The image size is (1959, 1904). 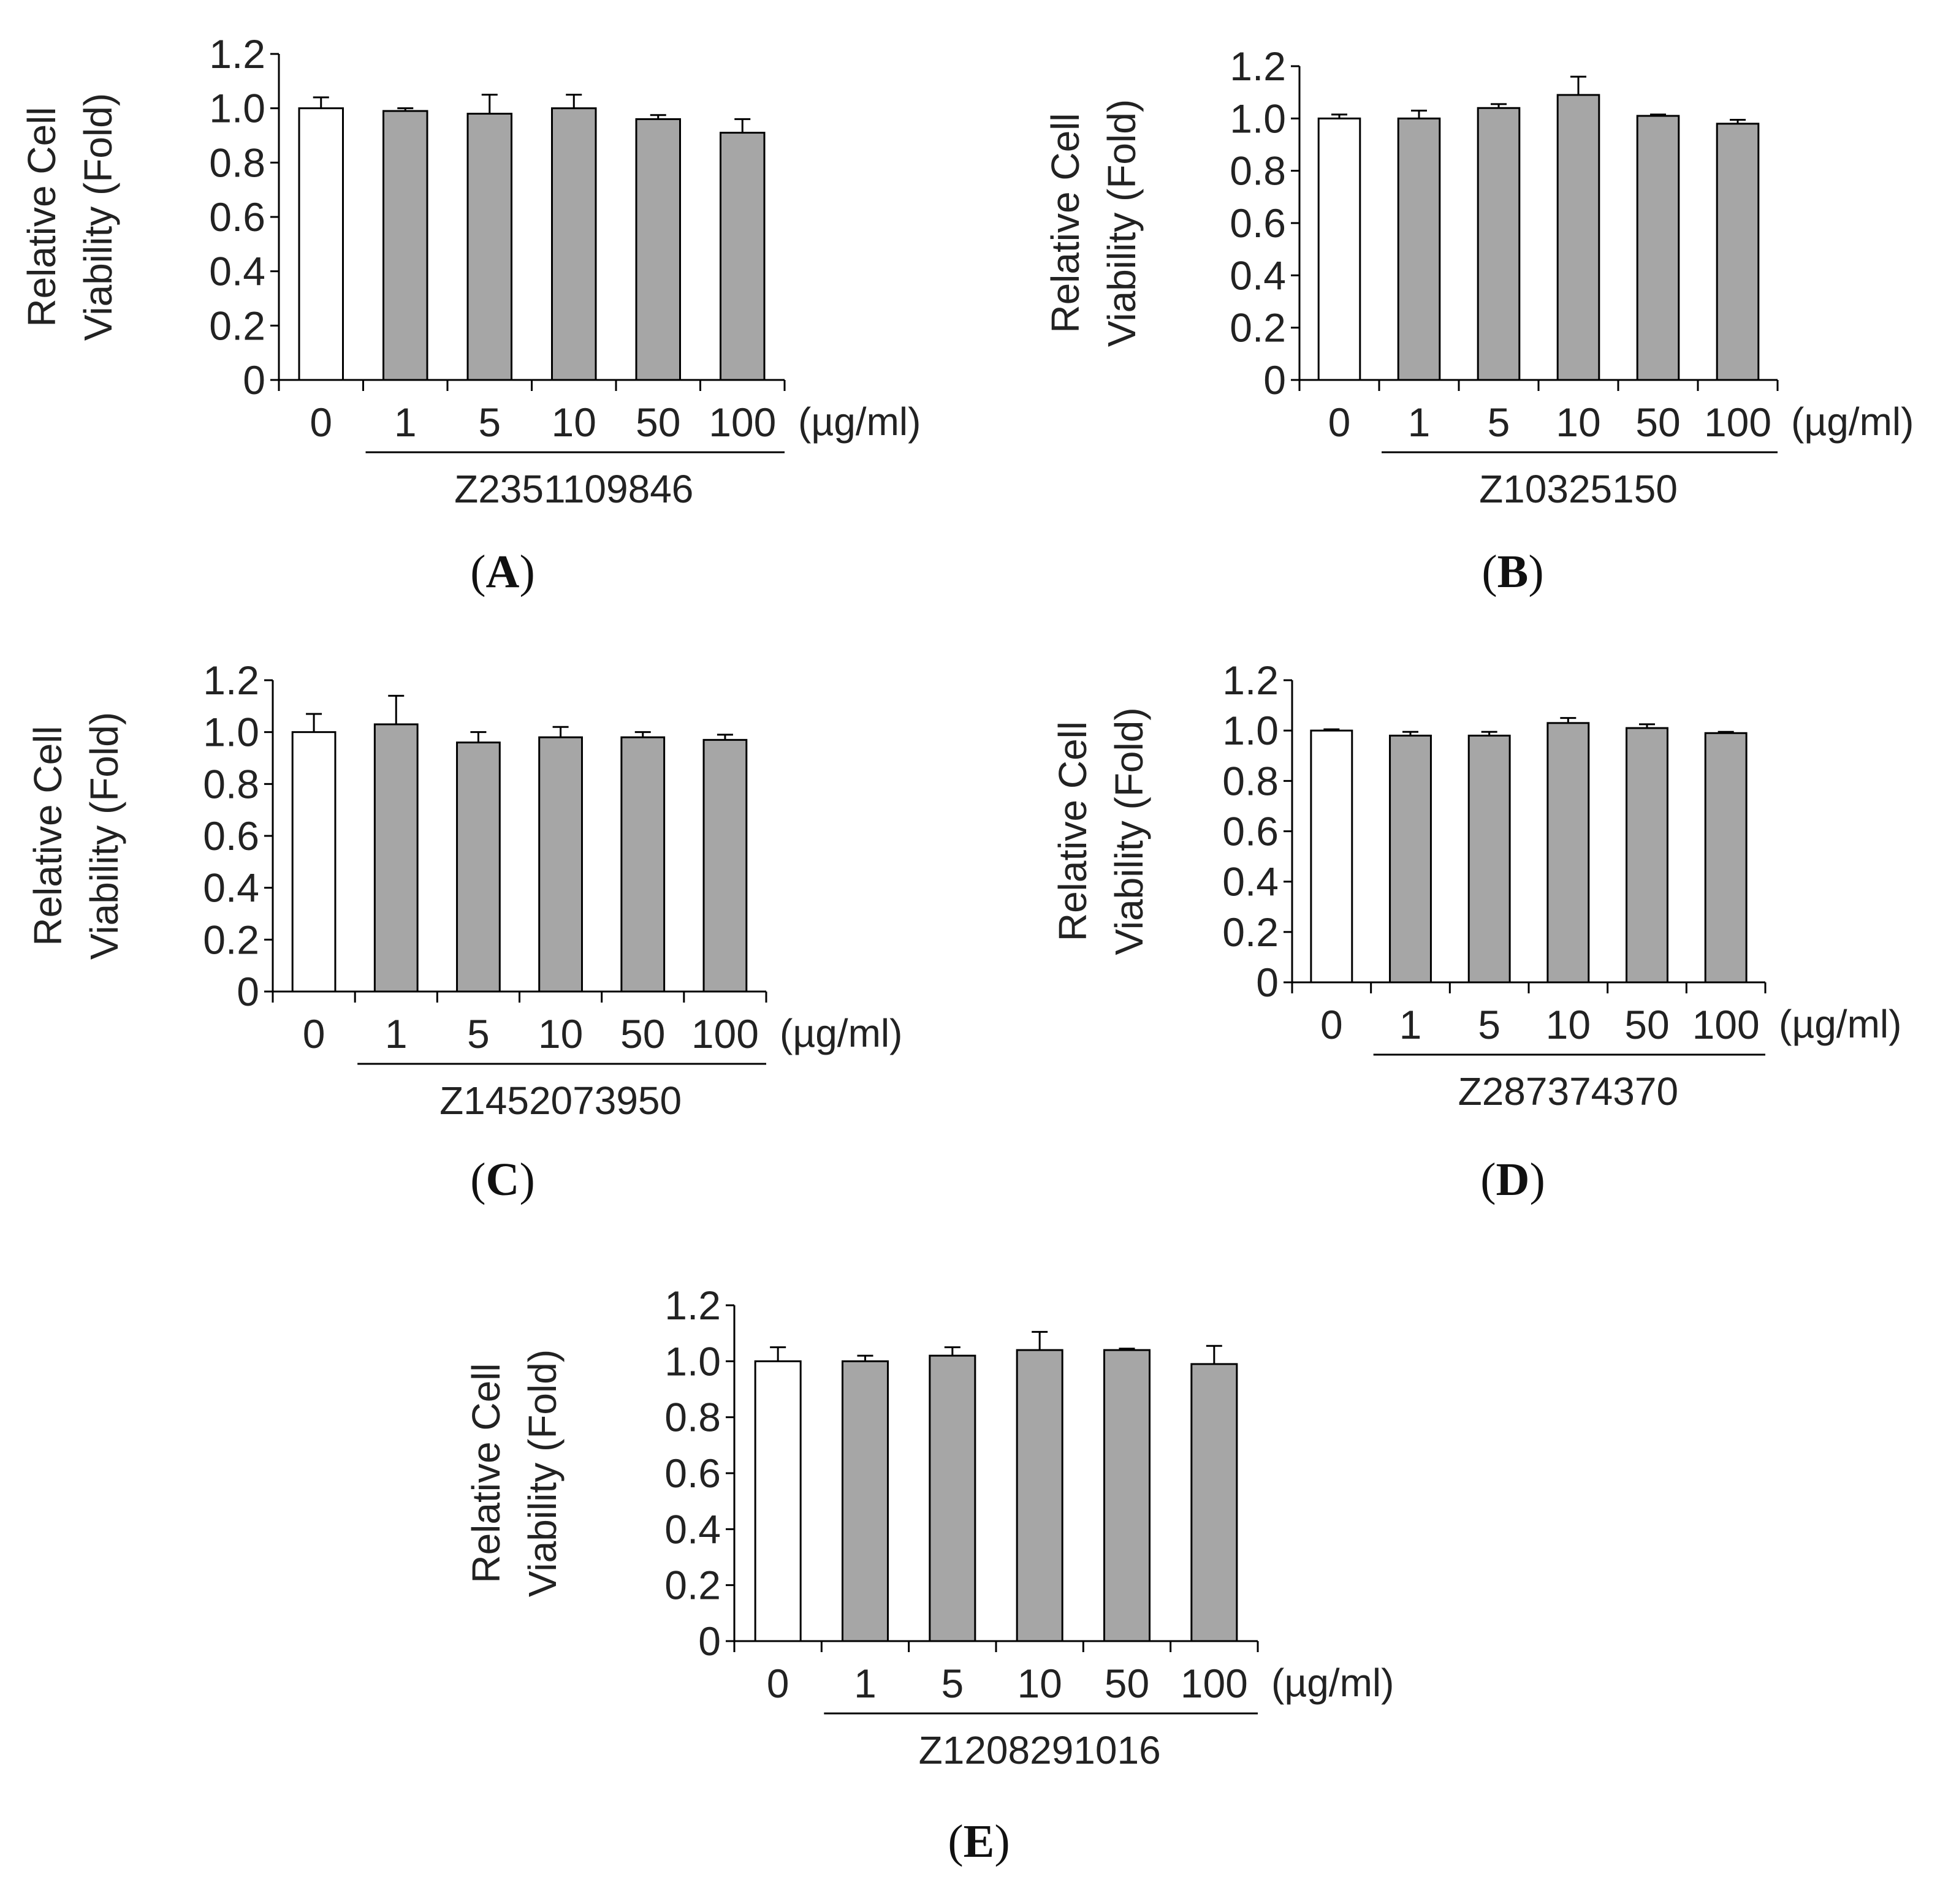 I want to click on panel-label: (C), so click(x=502, y=1179).